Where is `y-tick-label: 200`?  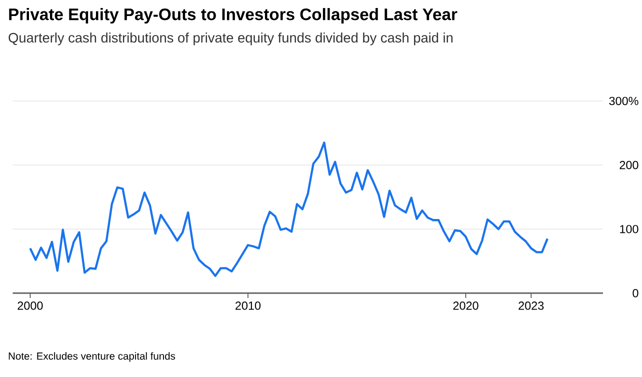 y-tick-label: 200 is located at coordinates (629, 164).